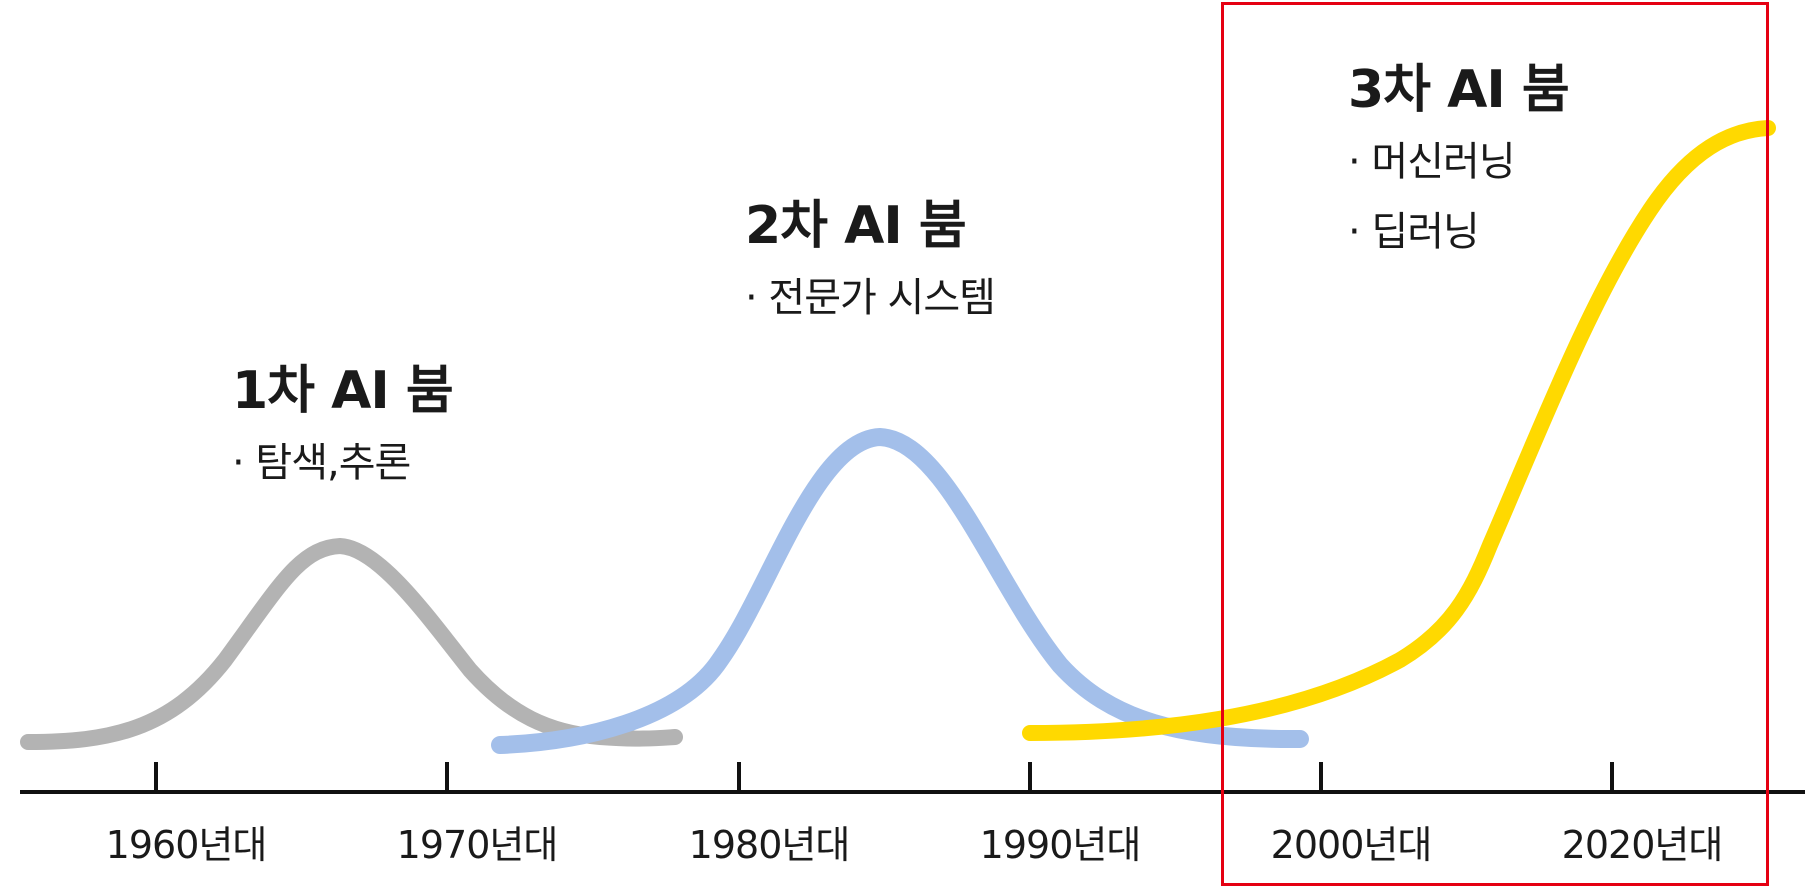 This screenshot has width=1816, height=892. I want to click on boom3-title: 3차 AI 붐, so click(1459, 90).